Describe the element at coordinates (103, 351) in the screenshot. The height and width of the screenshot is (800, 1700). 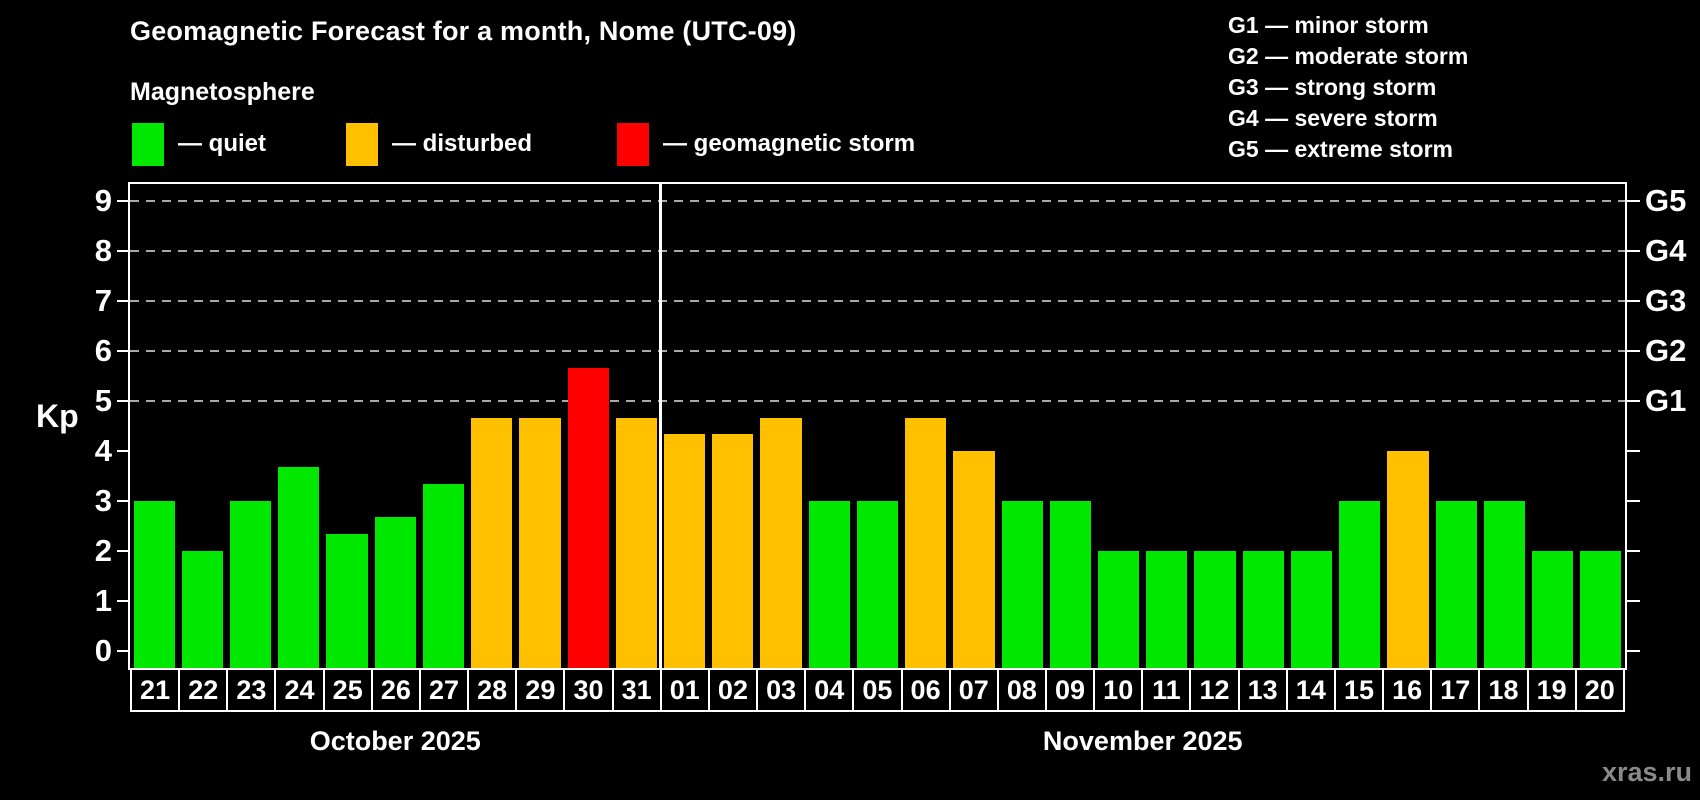
I see `y-tick-label-6: 6` at that location.